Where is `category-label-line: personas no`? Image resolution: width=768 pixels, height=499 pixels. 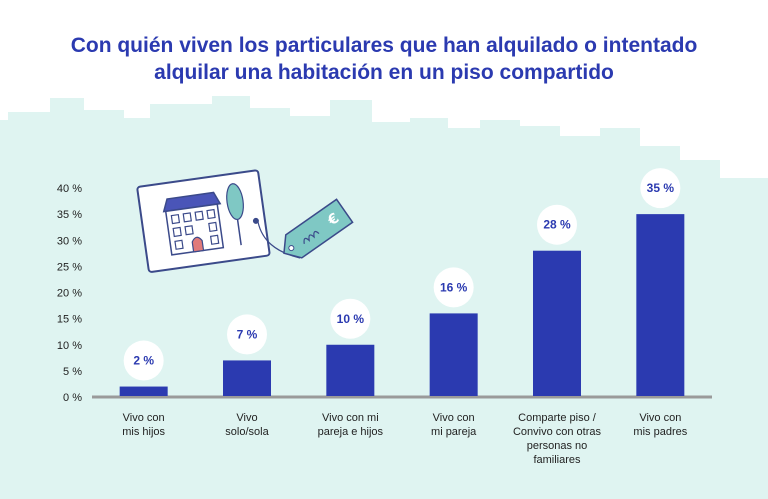 category-label-line: personas no is located at coordinates (557, 446).